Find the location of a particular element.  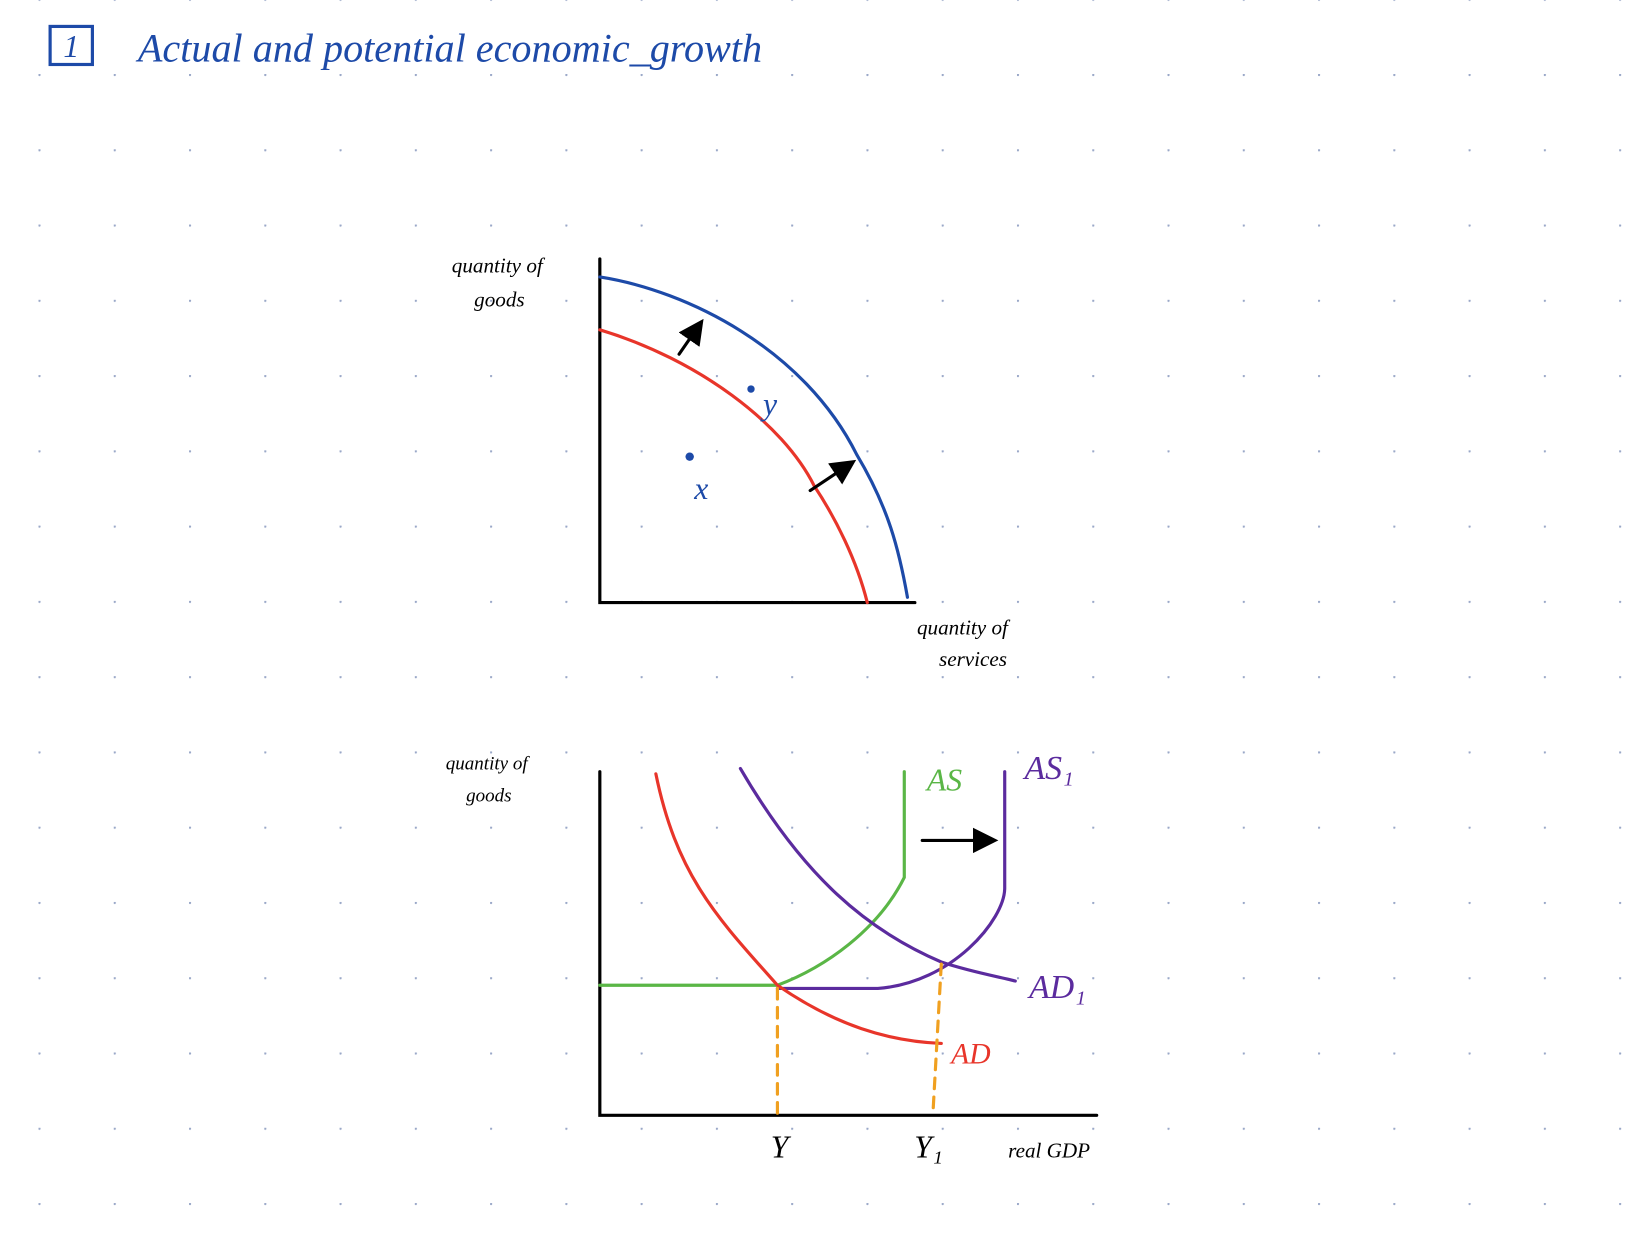

ad-curve is located at coordinates (798, 908).